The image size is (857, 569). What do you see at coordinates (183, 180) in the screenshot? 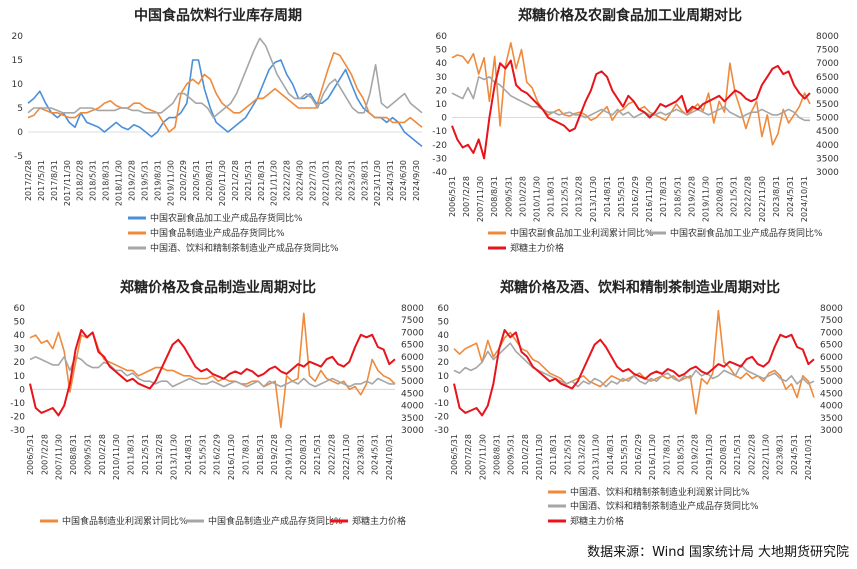
I see `x-tick-label: 2020/2/29` at bounding box center [183, 180].